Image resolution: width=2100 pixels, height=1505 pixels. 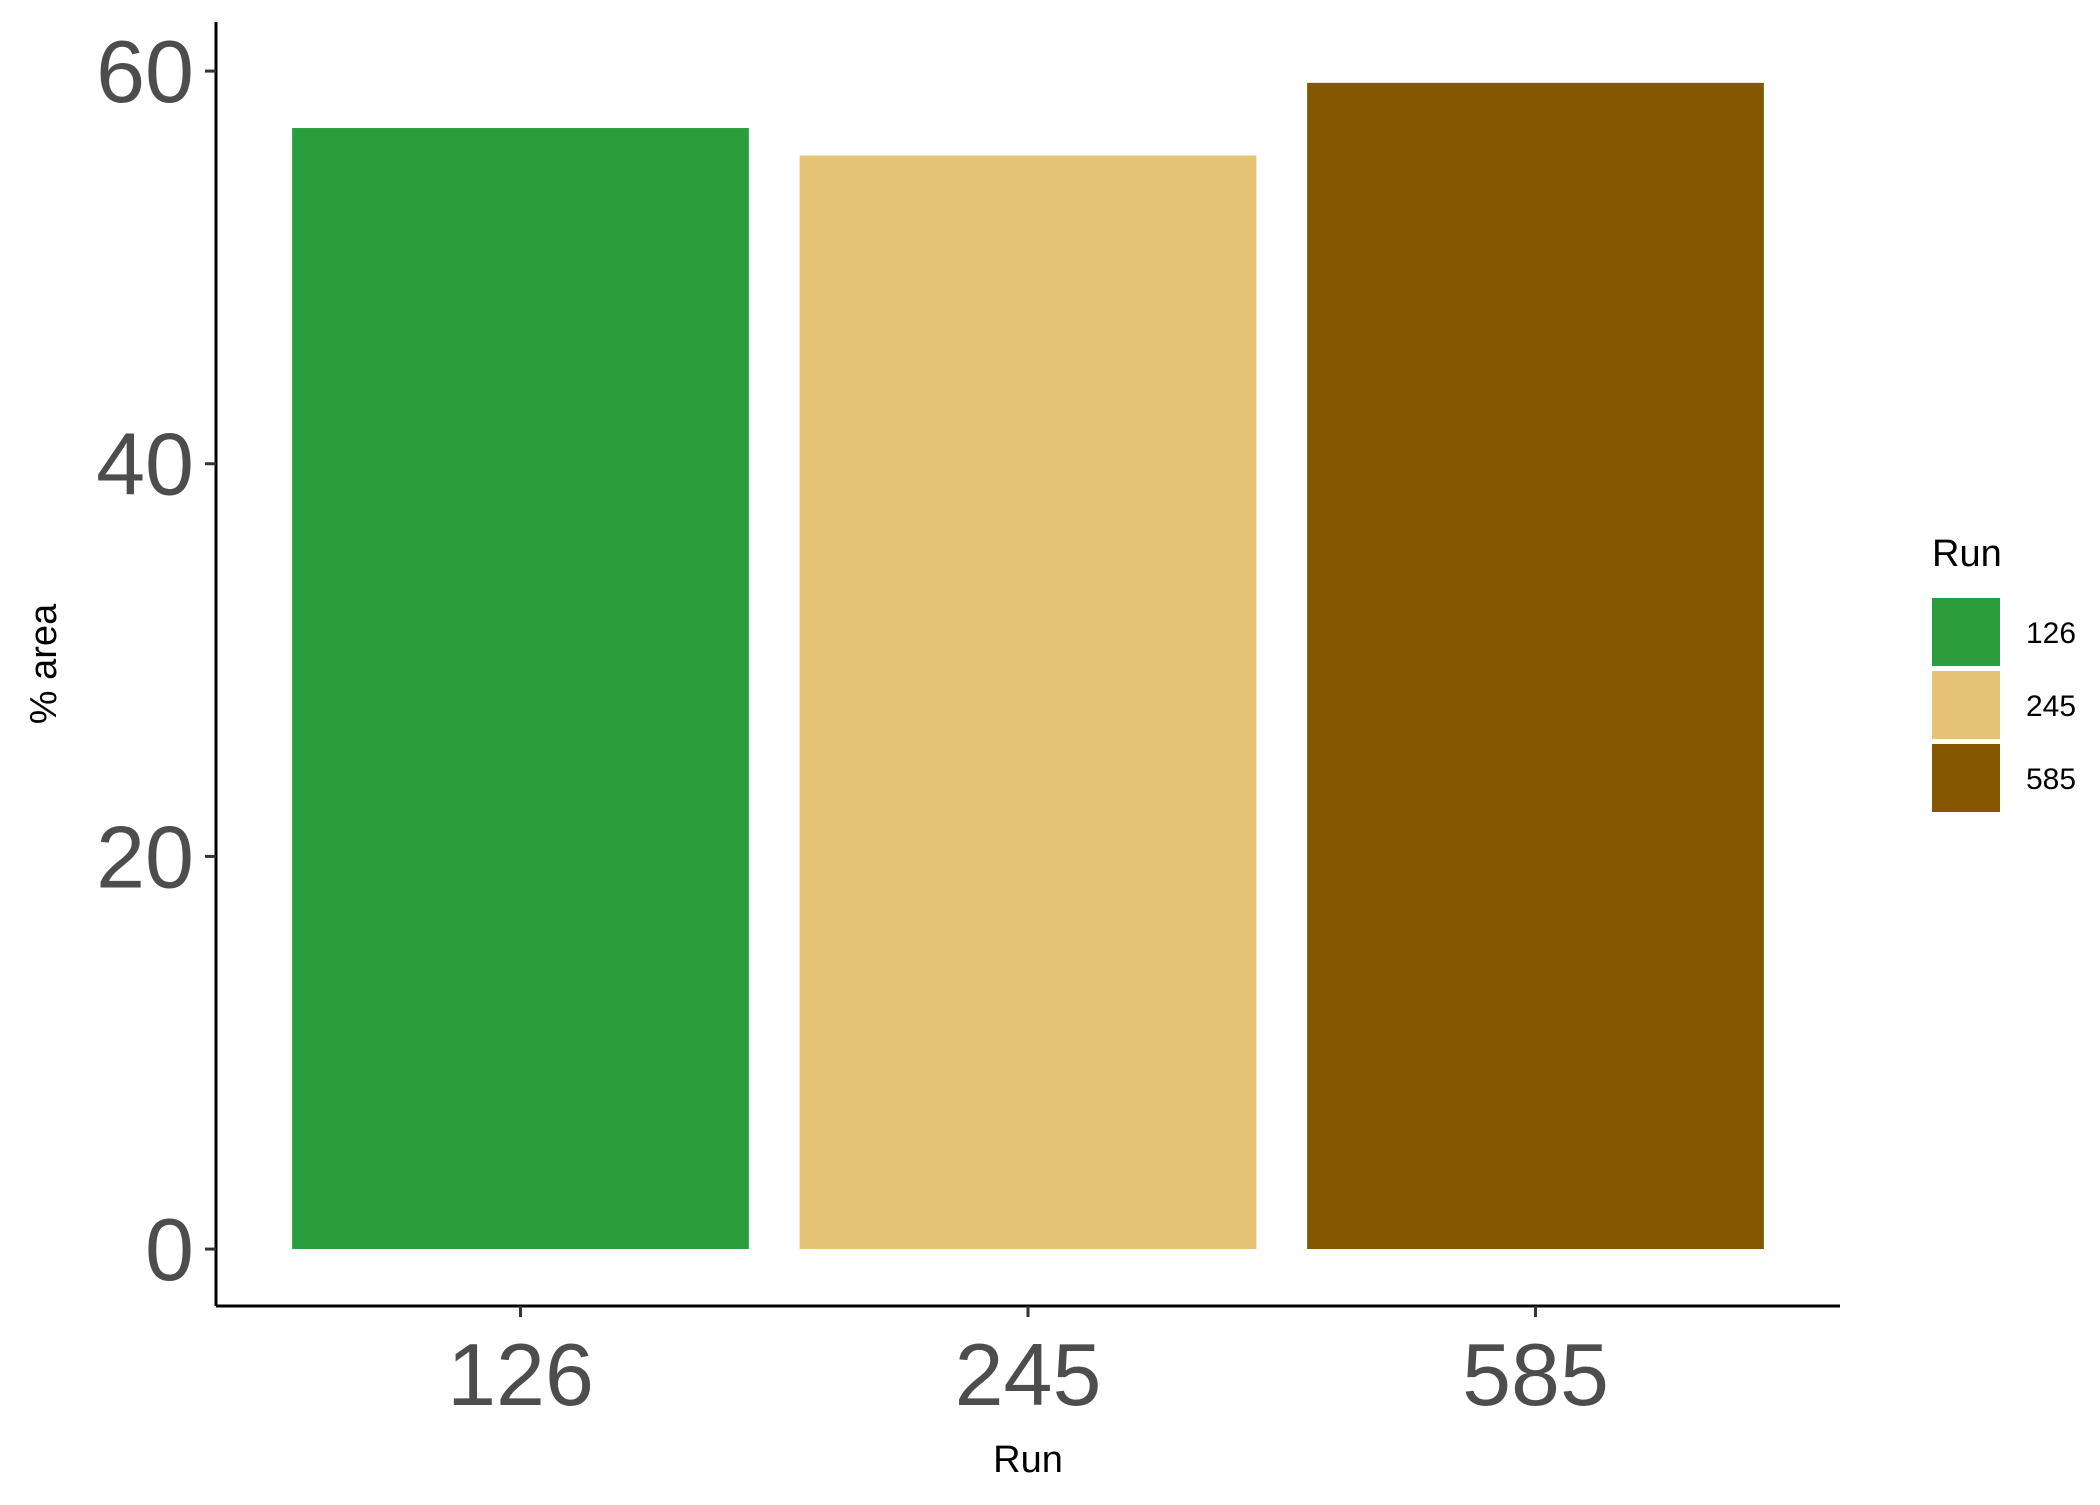 What do you see at coordinates (169, 1249) in the screenshot?
I see `y-tick-label-0: 0` at bounding box center [169, 1249].